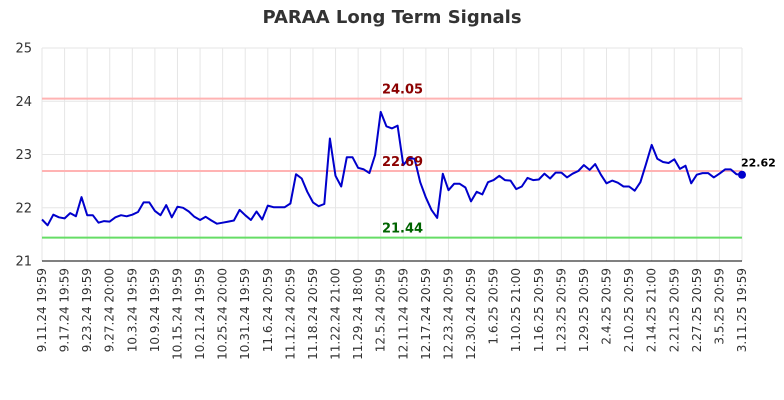  I want to click on x-tick-label: 12.11.24 20:59, so click(403, 314).